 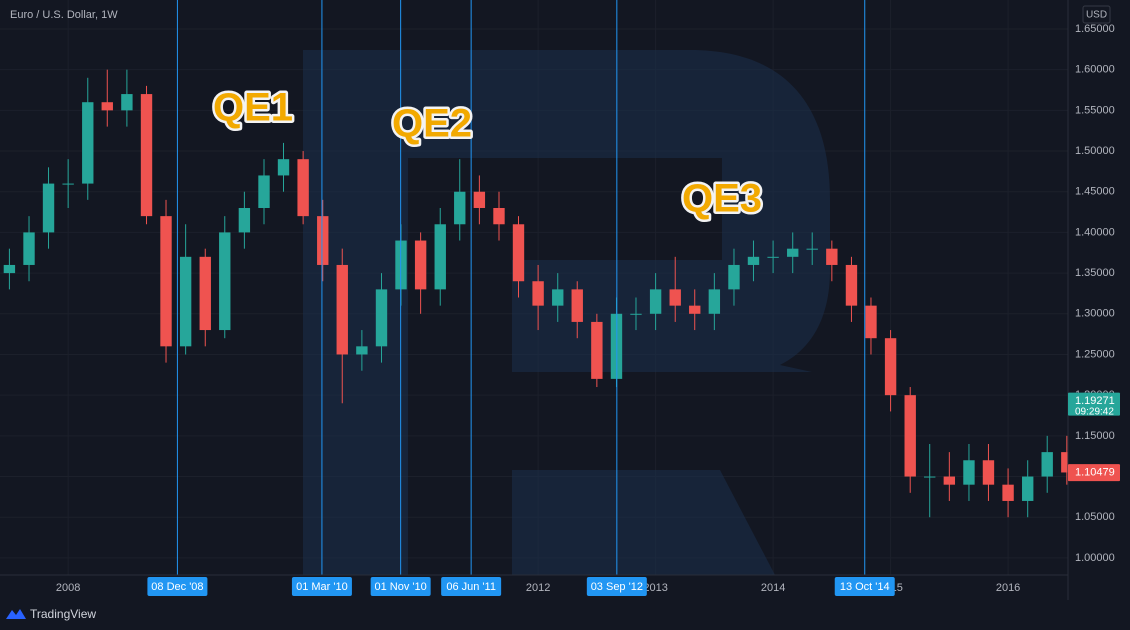 I want to click on currency-box, so click(x=1096, y=14).